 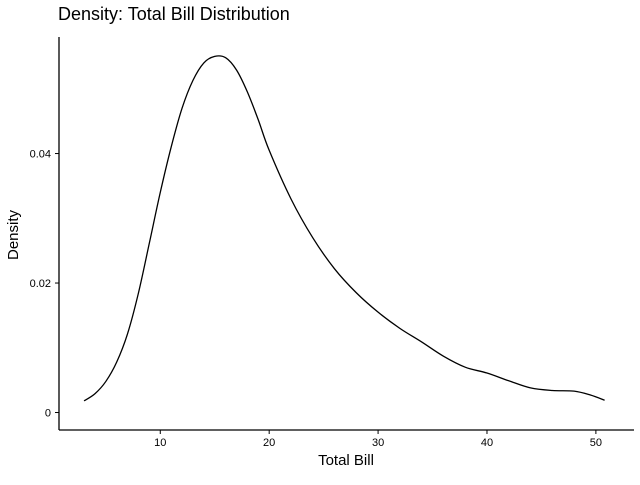 I want to click on y-tick-label: 0.04, so click(x=40, y=155).